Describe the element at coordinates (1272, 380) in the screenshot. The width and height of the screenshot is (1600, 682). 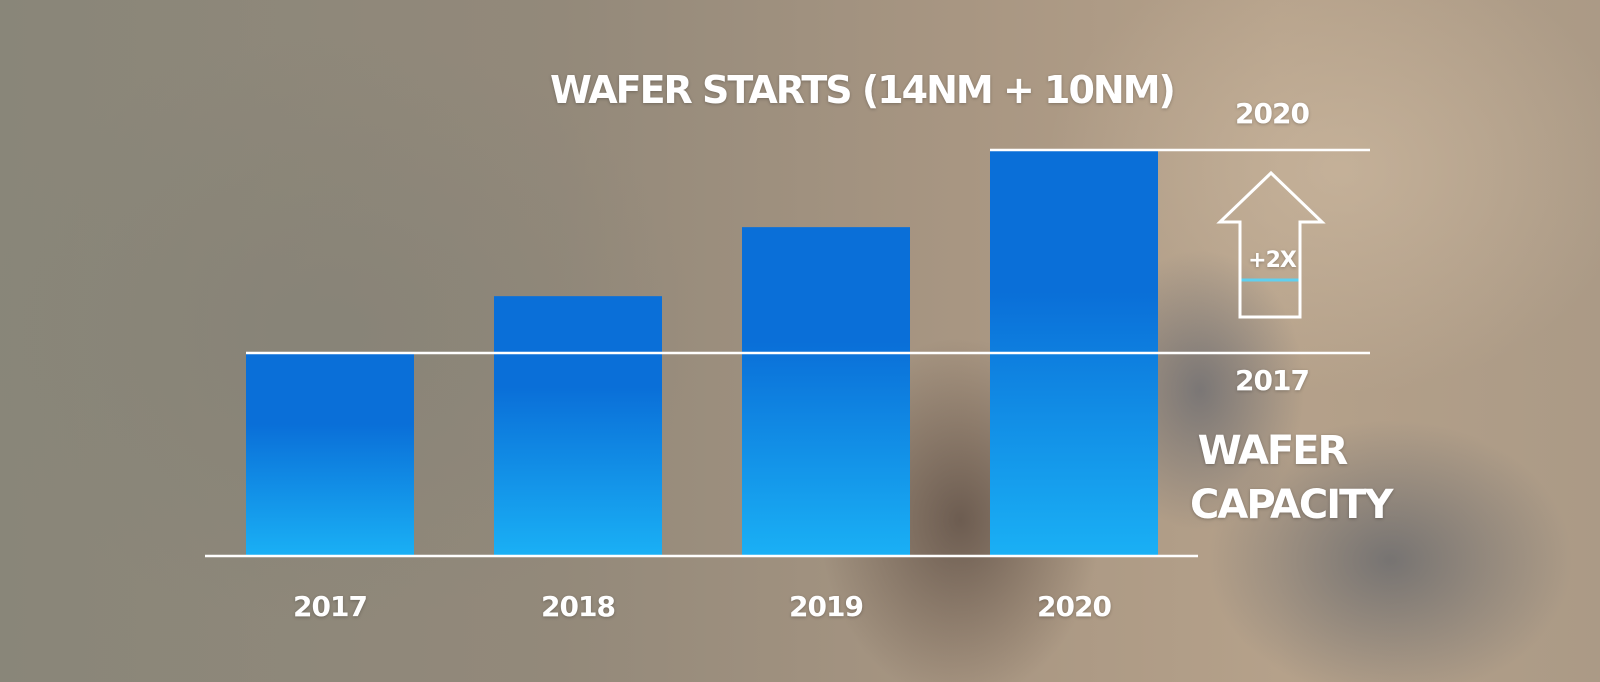
I see `reference-label-2017: 2017` at that location.